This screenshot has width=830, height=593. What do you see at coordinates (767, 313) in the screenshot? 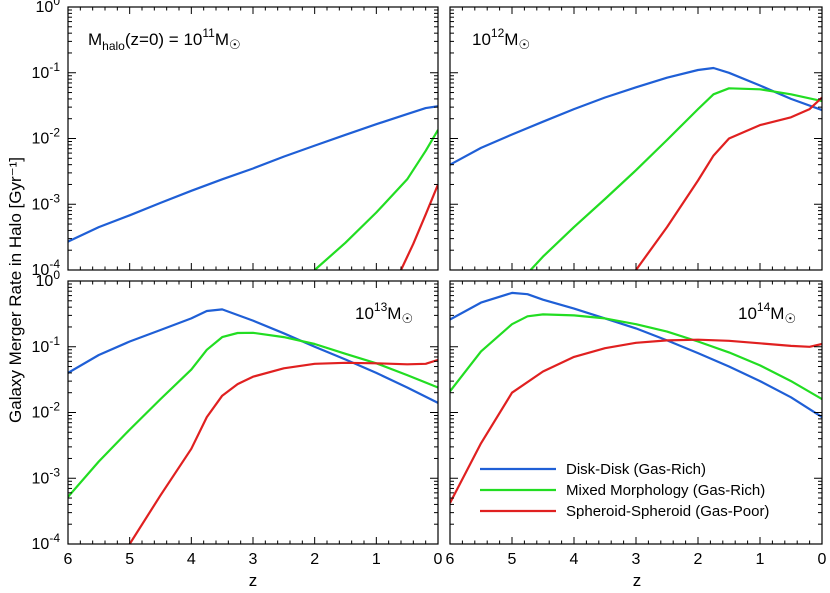
I see `panel-label: 1014M☉` at bounding box center [767, 313].